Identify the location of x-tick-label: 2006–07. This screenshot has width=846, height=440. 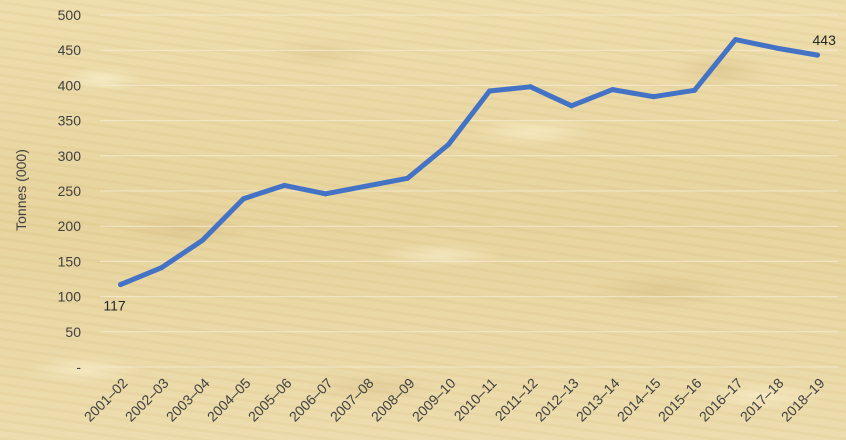
(311, 400).